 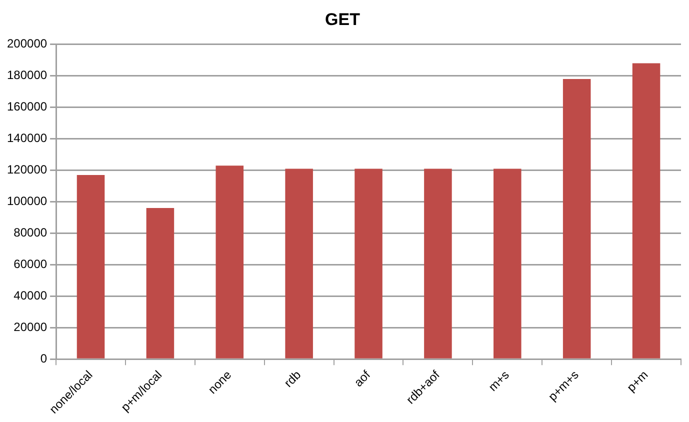 What do you see at coordinates (31, 233) in the screenshot?
I see `y-tick-label: 80000` at bounding box center [31, 233].